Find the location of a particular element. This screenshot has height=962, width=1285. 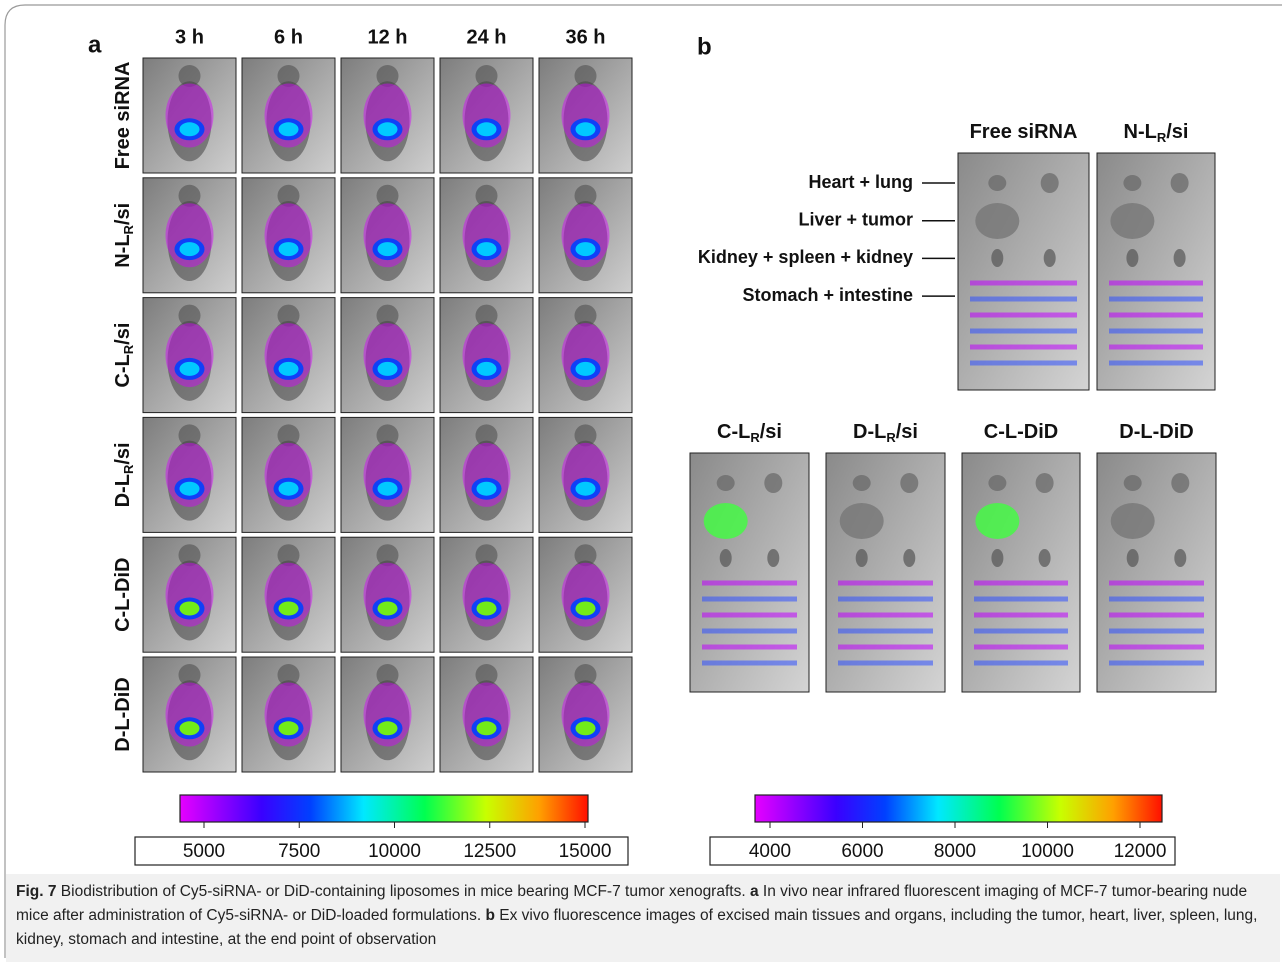

time-label: 24 h is located at coordinates (486, 37).